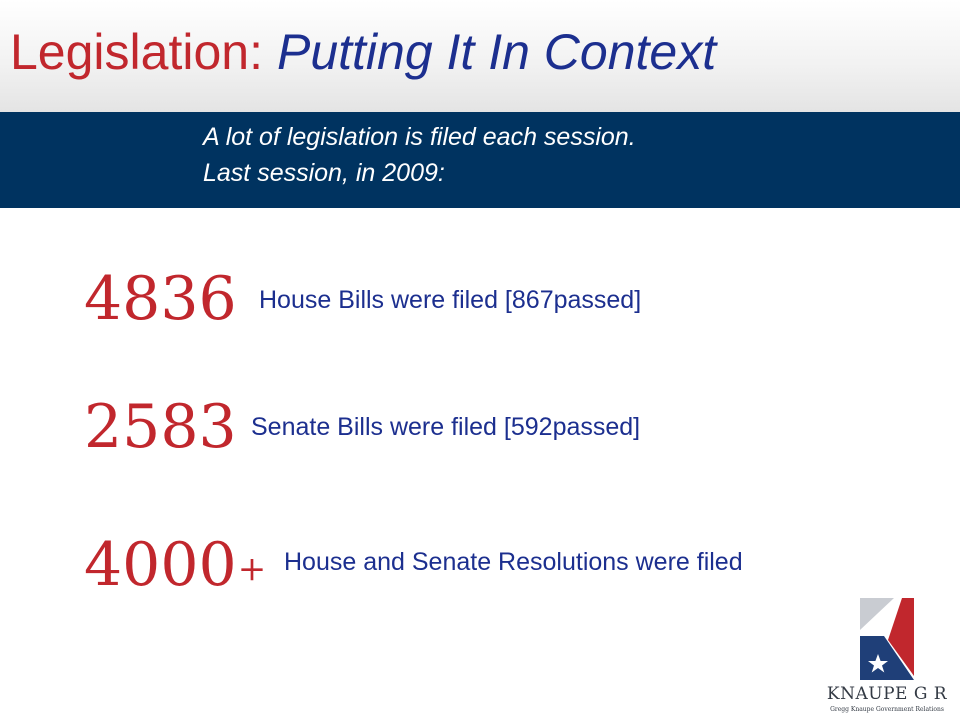 The height and width of the screenshot is (720, 960). I want to click on slide-title: Legislation: Putting It In Context, so click(363, 52).